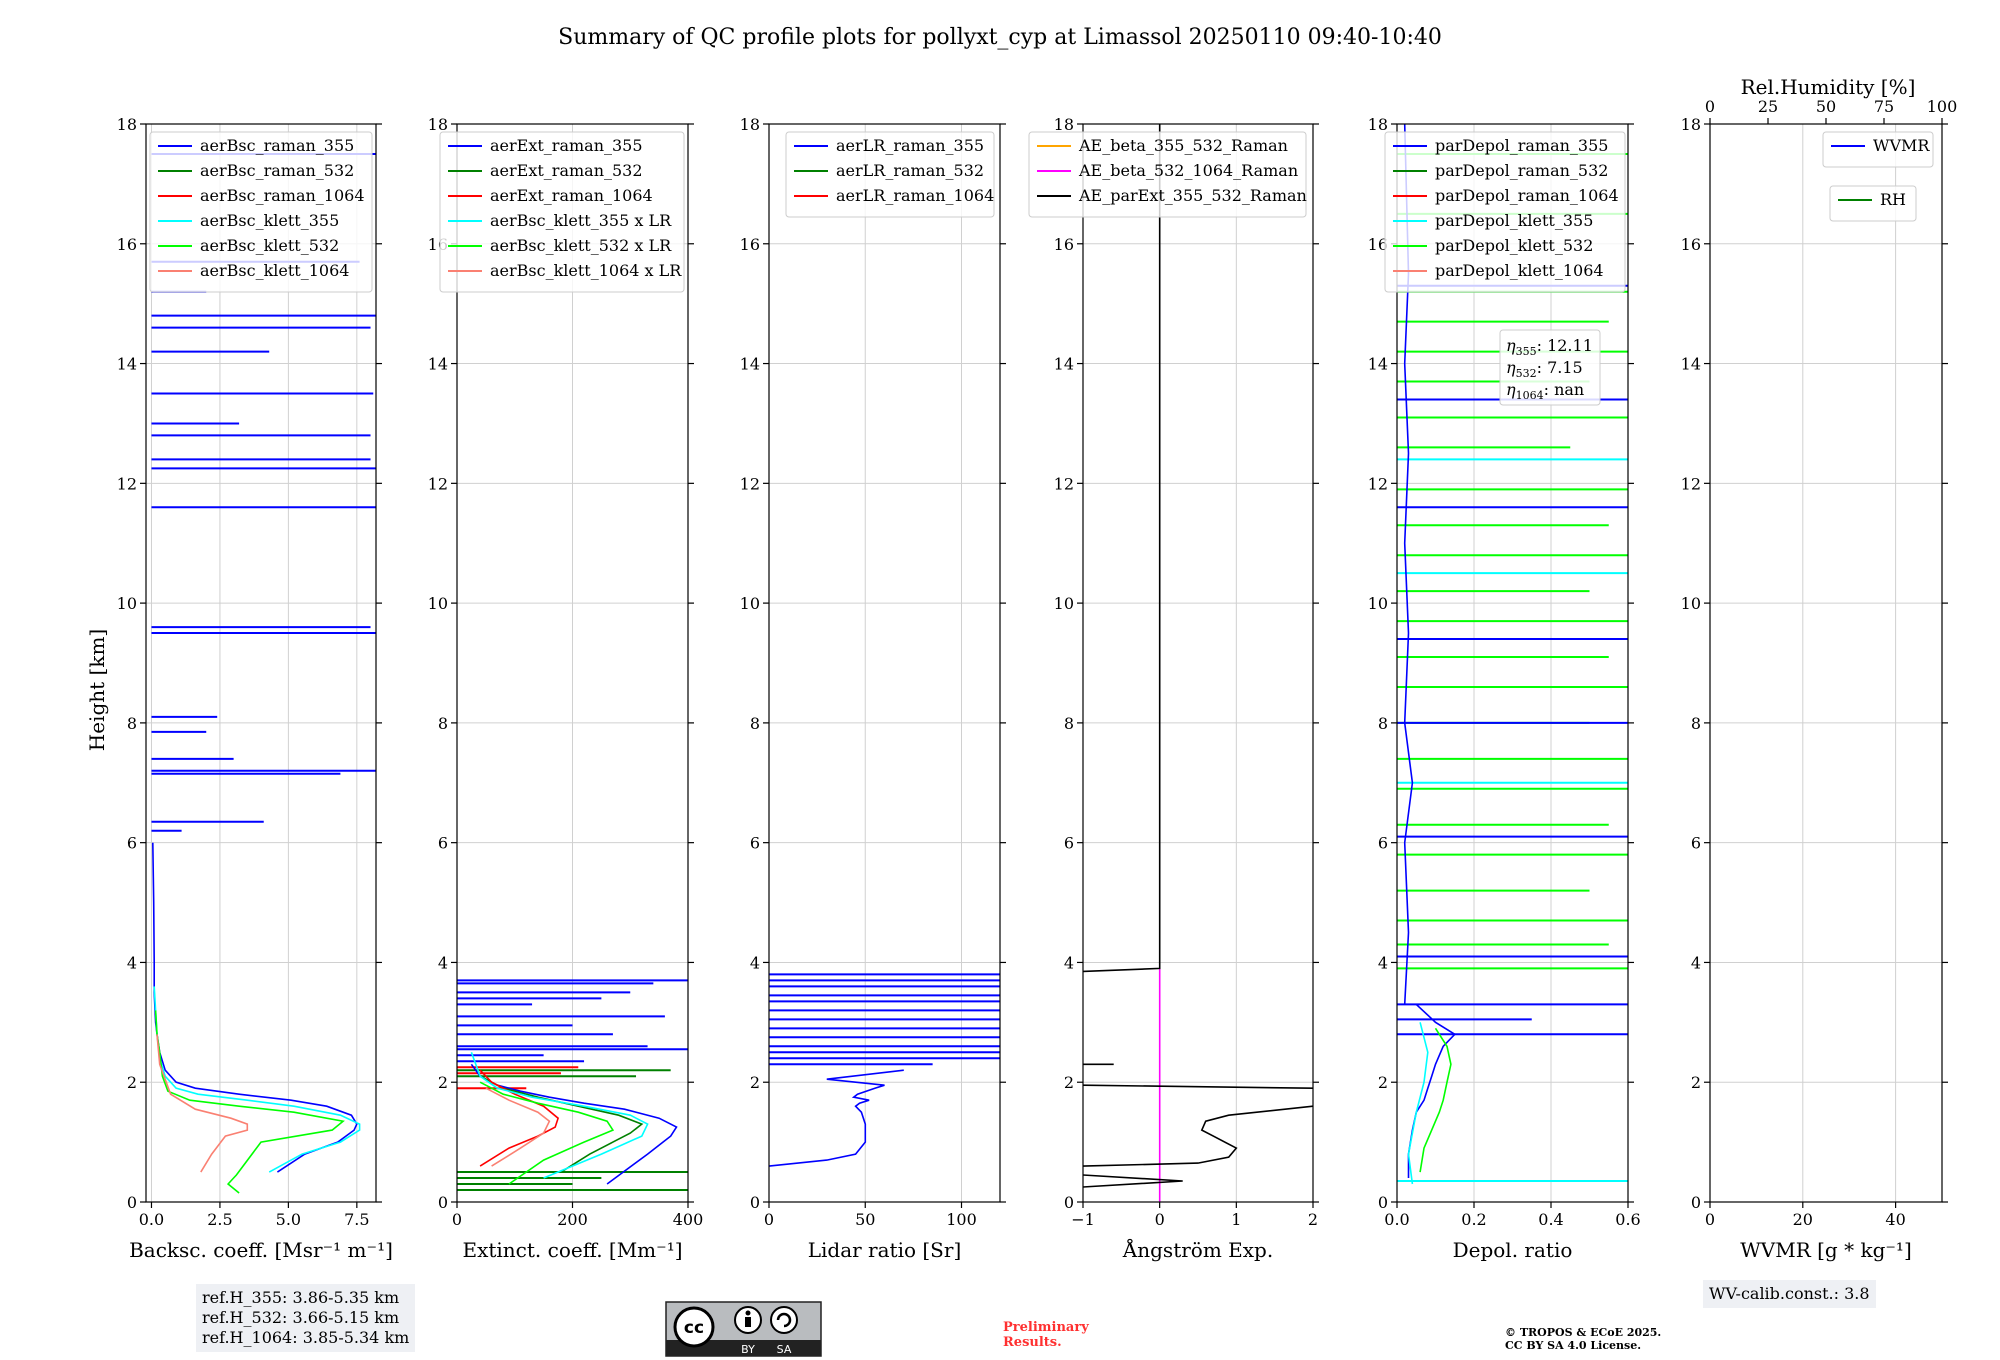 This screenshot has height=1360, width=2000. I want to click on eta-value: η1064: nan, so click(1545, 391).